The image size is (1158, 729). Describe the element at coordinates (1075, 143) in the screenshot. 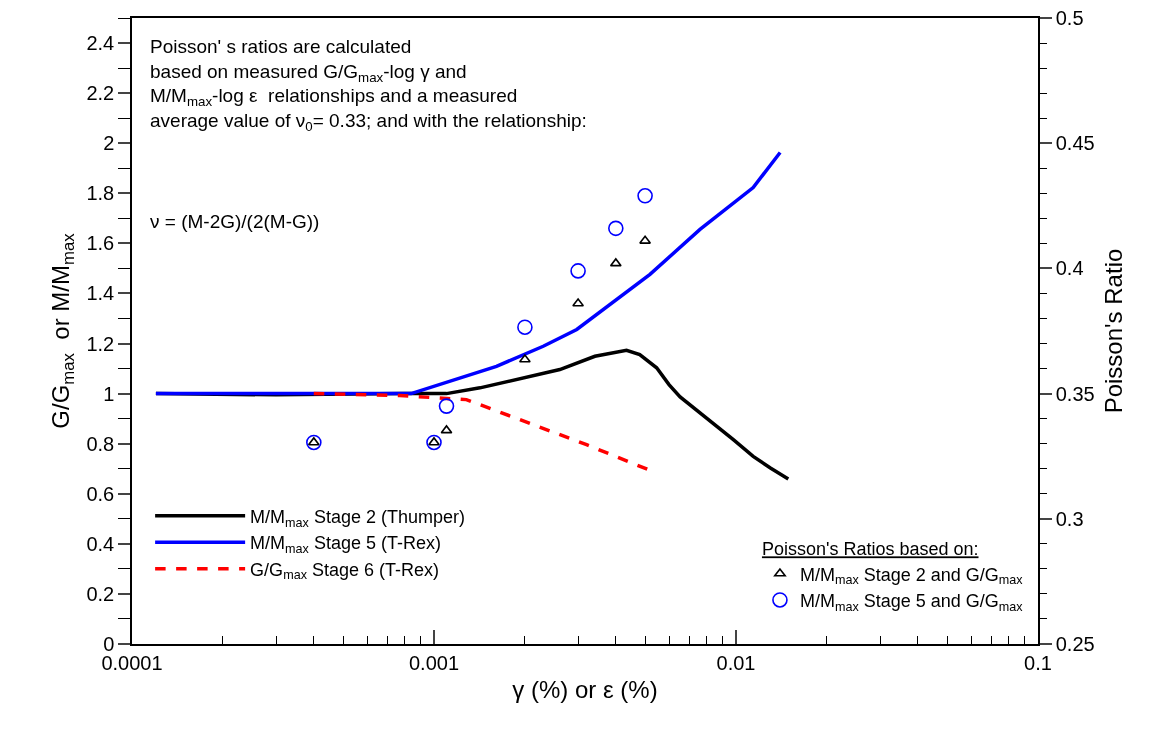

I see `y2-tick-label: 0.45` at that location.